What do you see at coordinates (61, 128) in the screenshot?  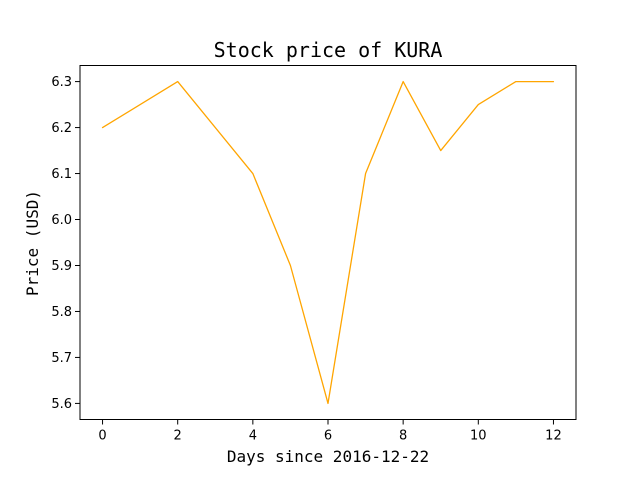 I see `y-tick-label: 6.2` at bounding box center [61, 128].